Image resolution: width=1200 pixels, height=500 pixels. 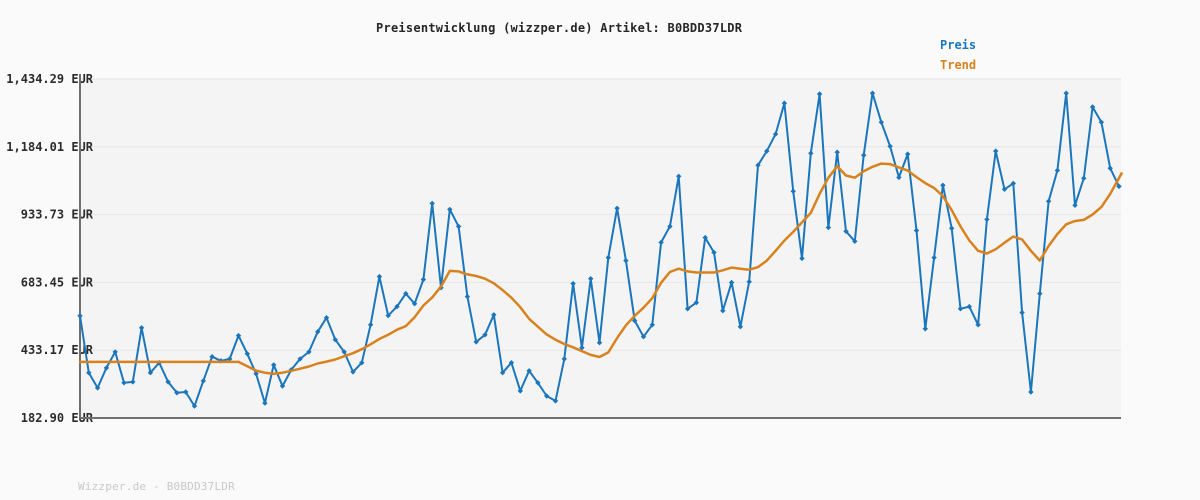 What do you see at coordinates (958, 45) in the screenshot?
I see `legend-item-preis: Preis` at bounding box center [958, 45].